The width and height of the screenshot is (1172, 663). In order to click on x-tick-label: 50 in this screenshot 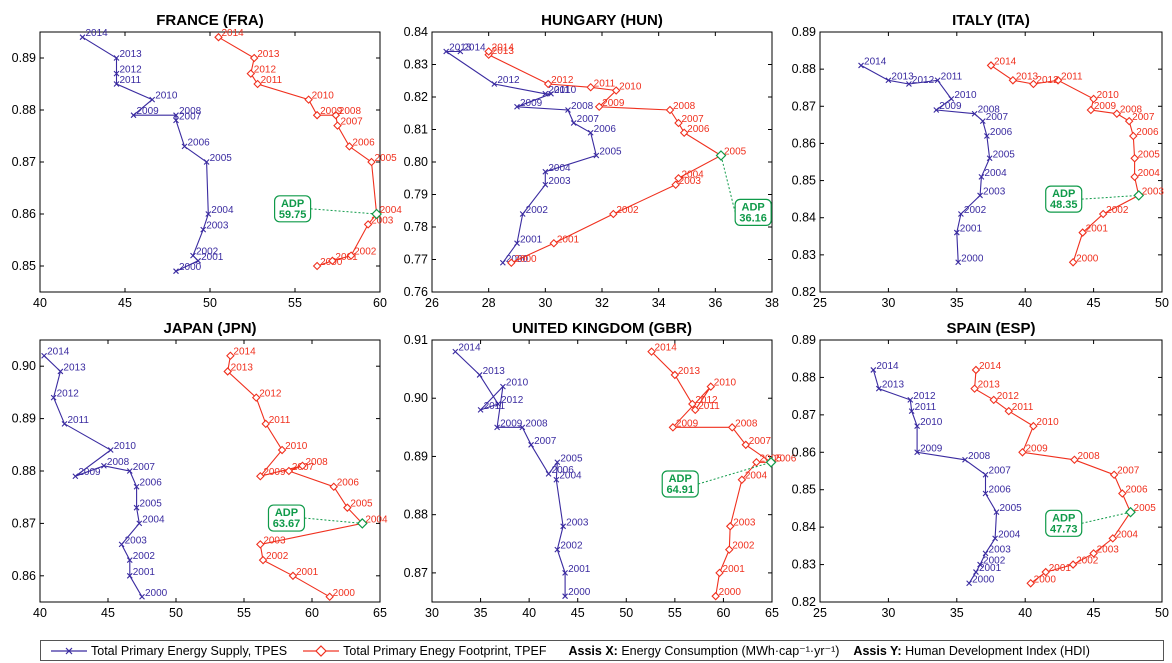, I will do `click(1162, 613)`.